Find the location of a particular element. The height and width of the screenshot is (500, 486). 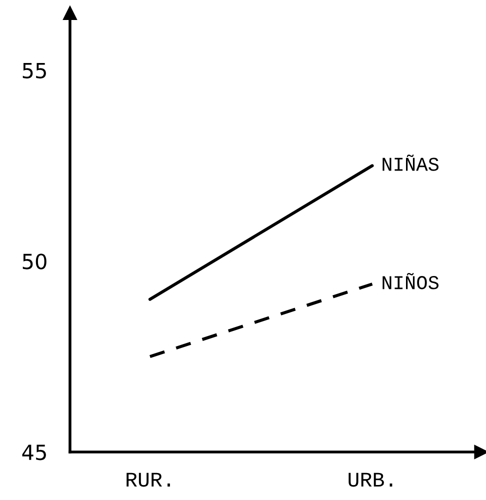

x-tick-label: RUR. is located at coordinates (148, 479).